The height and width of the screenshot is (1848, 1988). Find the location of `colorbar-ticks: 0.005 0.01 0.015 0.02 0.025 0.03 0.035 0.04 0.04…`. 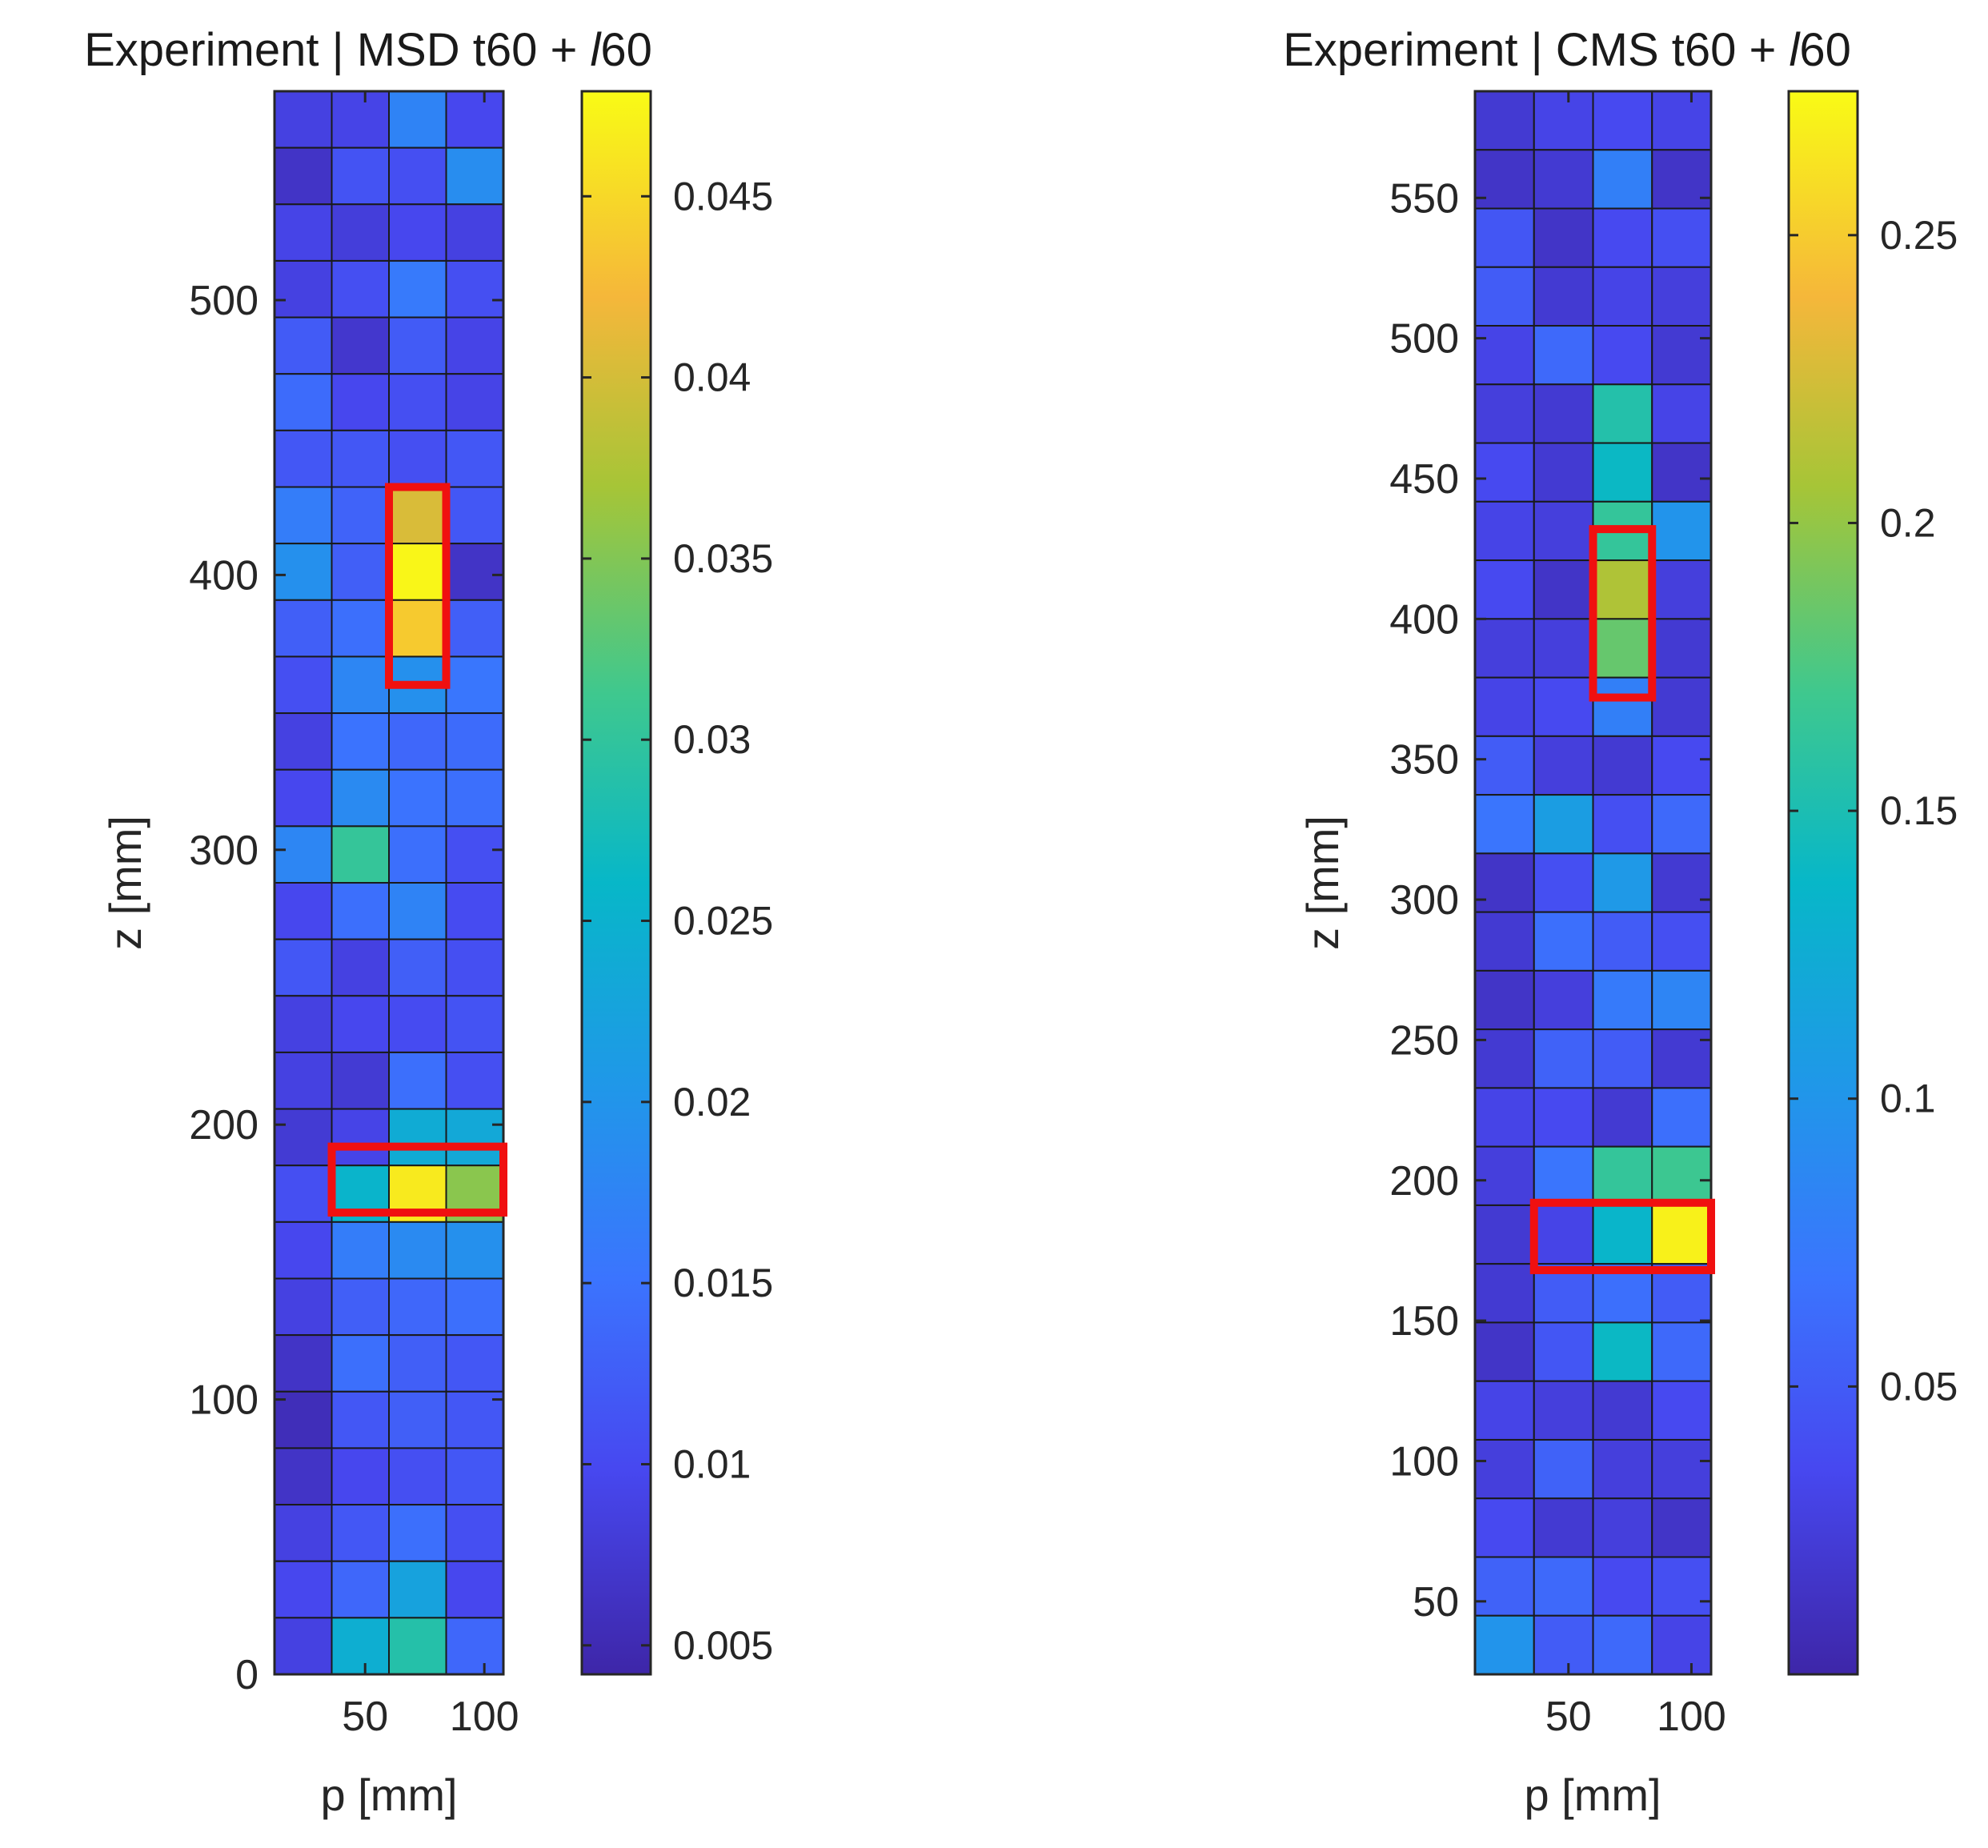

colorbar-ticks: 0.005 0.01 0.015 0.02 0.025 0.03 0.035 0.04 0.04… is located at coordinates (677, 921).